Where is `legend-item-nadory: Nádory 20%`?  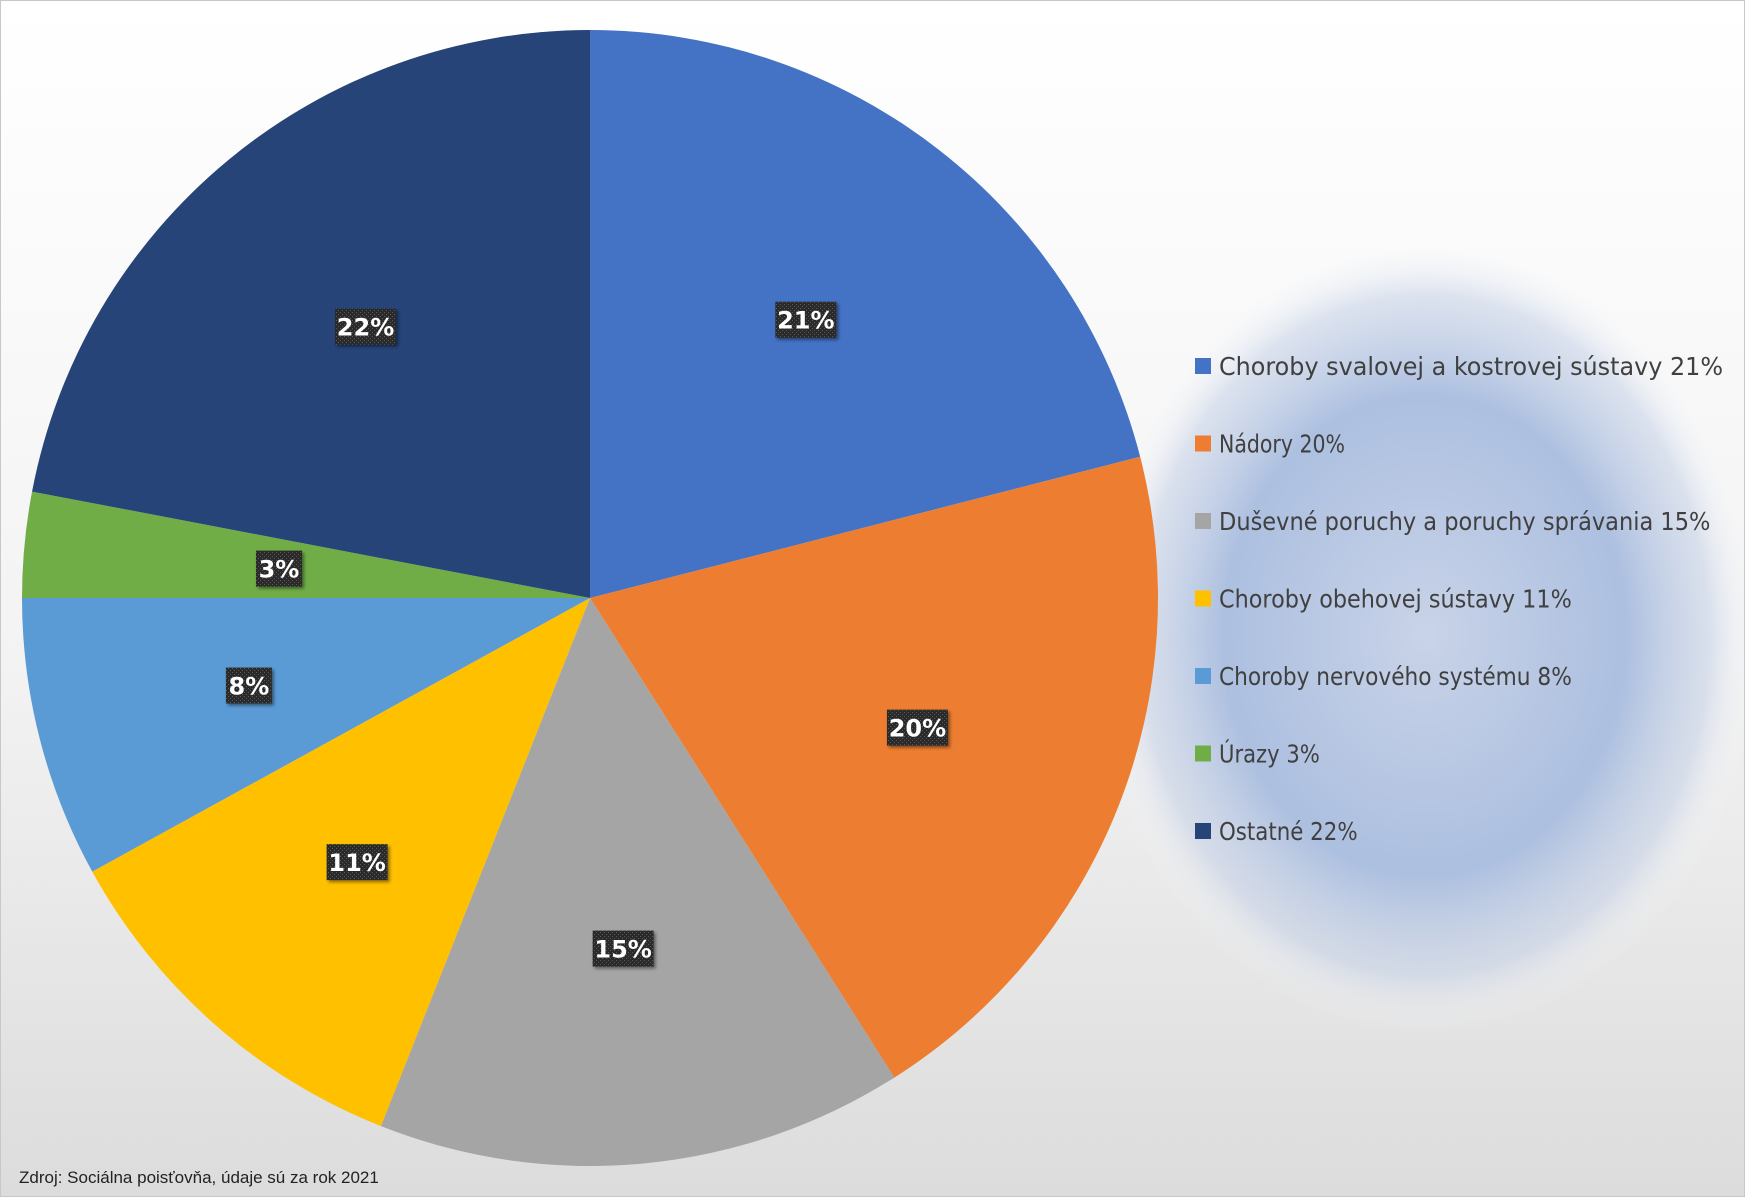 legend-item-nadory: Nádory 20% is located at coordinates (1270, 444).